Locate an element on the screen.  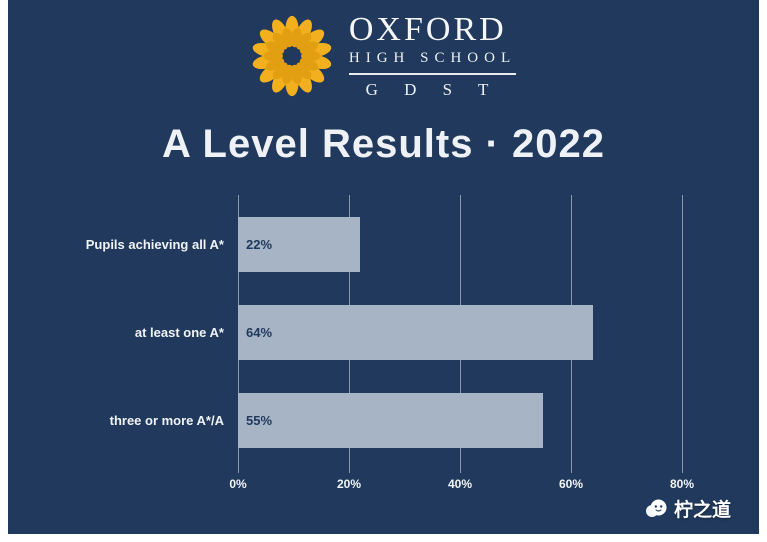
logo-divider is located at coordinates (432, 73).